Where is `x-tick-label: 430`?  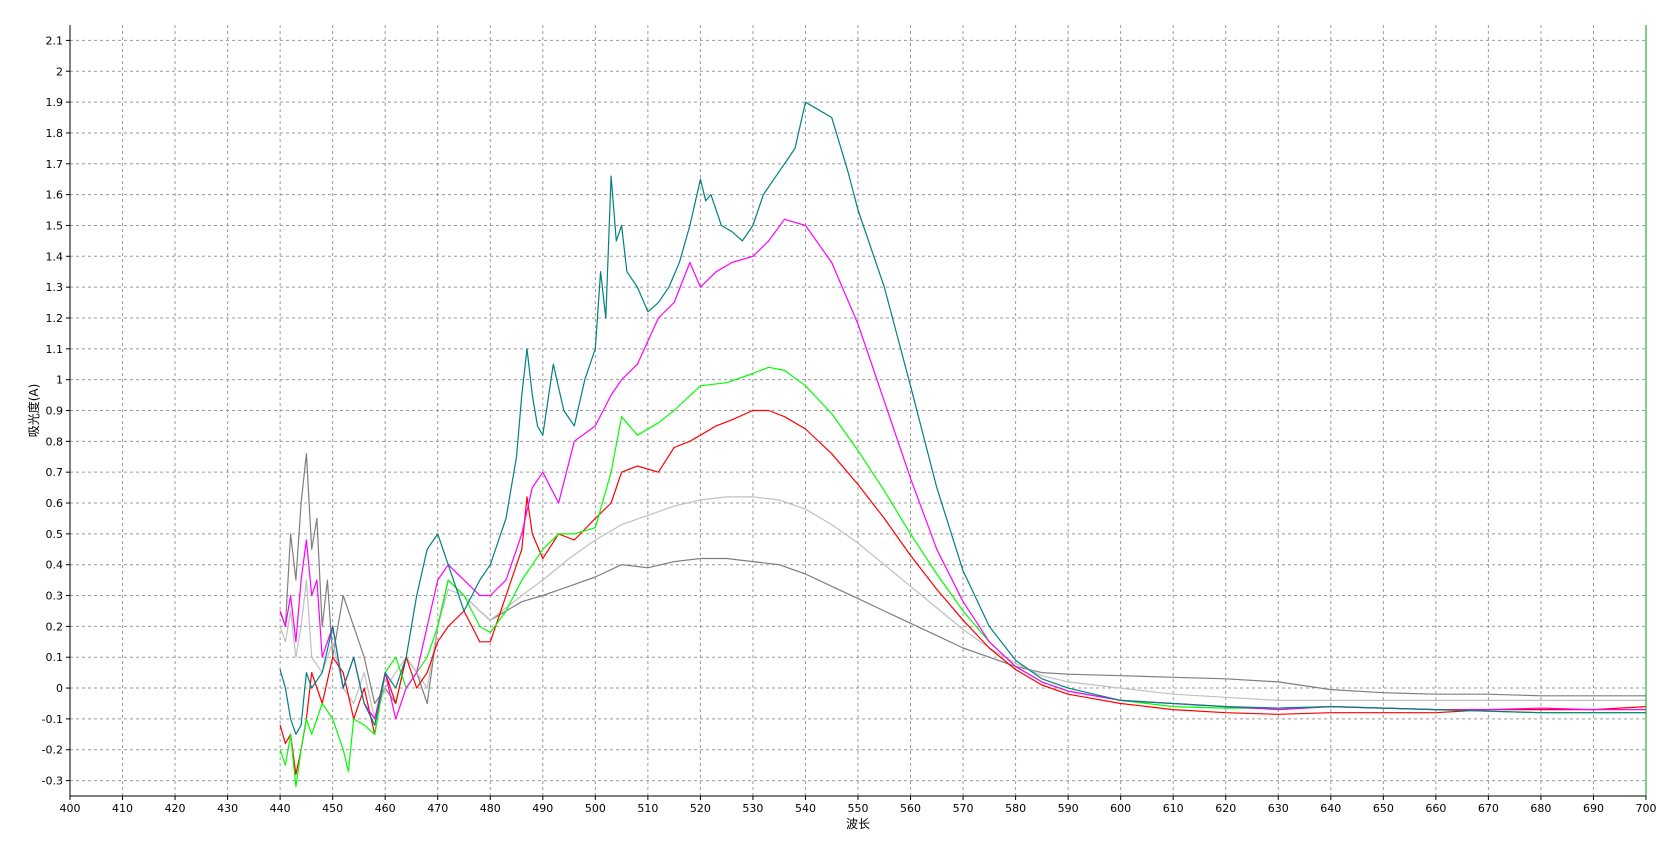
x-tick-label: 430 is located at coordinates (227, 808).